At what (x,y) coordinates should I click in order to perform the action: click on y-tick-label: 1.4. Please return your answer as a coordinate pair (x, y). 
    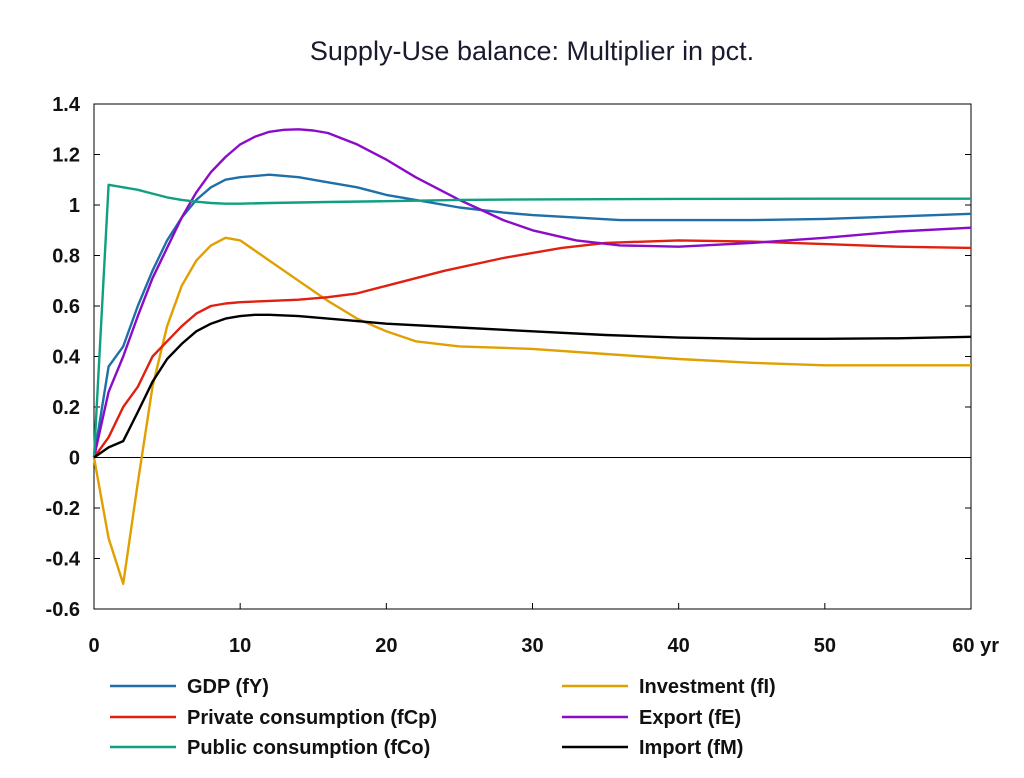
    Looking at the image, I should click on (66, 105).